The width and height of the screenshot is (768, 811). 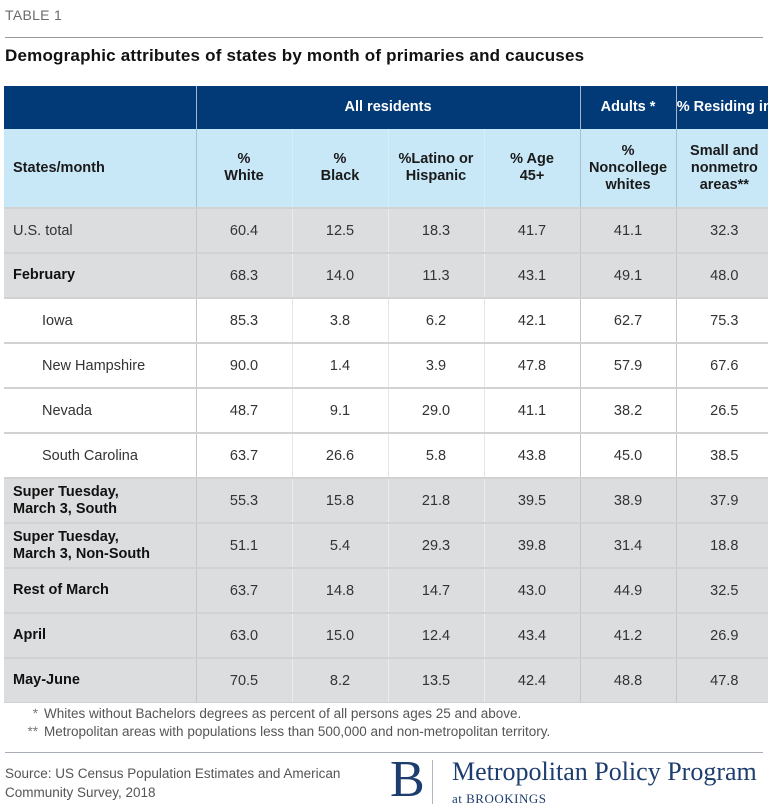 What do you see at coordinates (532, 455) in the screenshot?
I see `cell-value: 43.8` at bounding box center [532, 455].